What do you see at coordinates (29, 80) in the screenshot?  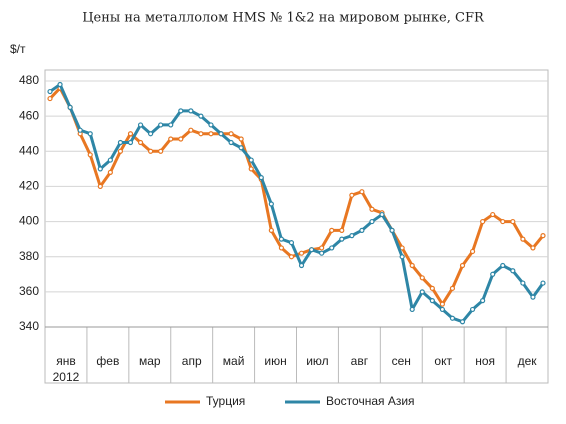 I see `y-tick-label: 480` at bounding box center [29, 80].